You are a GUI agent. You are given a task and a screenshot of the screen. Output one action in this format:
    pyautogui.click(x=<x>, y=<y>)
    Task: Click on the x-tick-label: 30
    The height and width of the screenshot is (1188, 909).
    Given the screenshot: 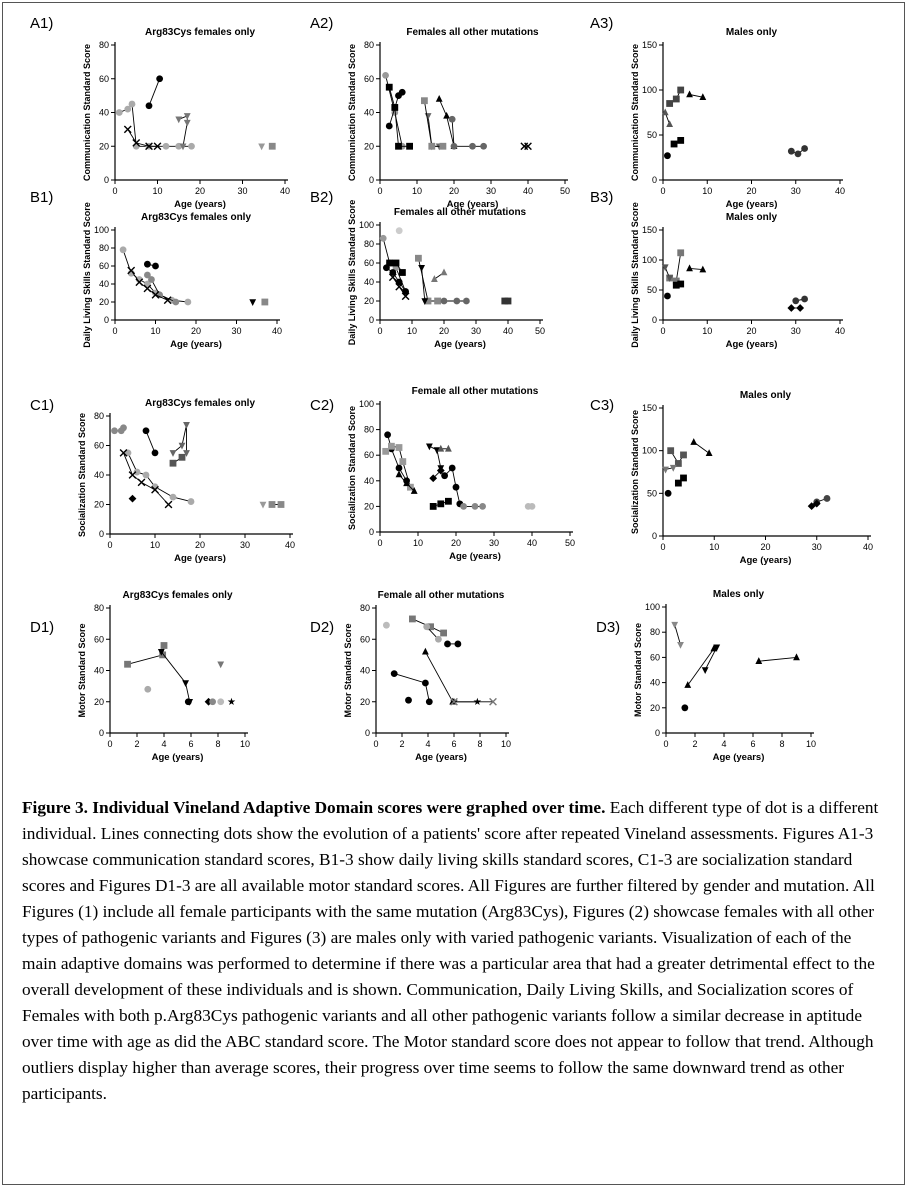 What is the action you would take?
    pyautogui.click(x=476, y=331)
    